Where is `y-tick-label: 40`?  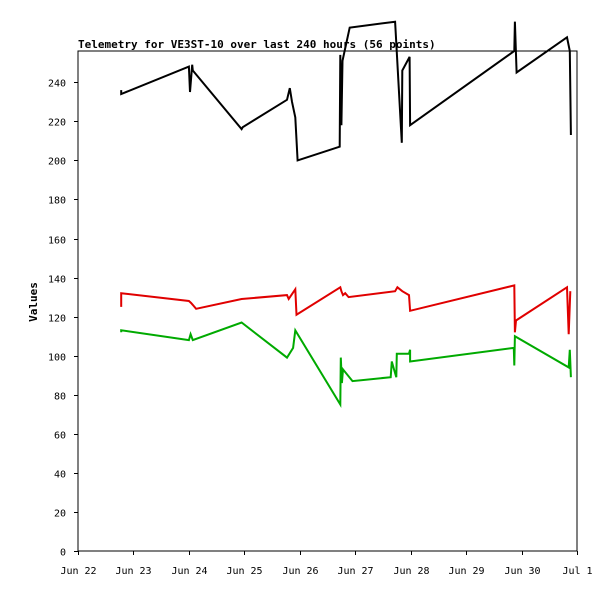 y-tick-label: 40 is located at coordinates (60, 475).